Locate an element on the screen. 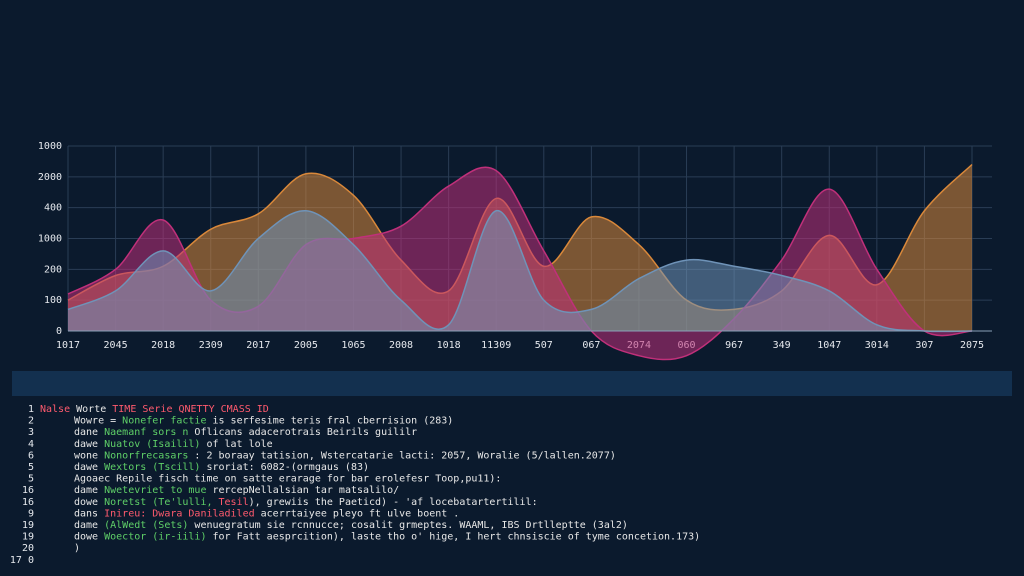 Image resolution: width=1024 pixels, height=576 pixels. x-tick-label: 1065 is located at coordinates (353, 345).